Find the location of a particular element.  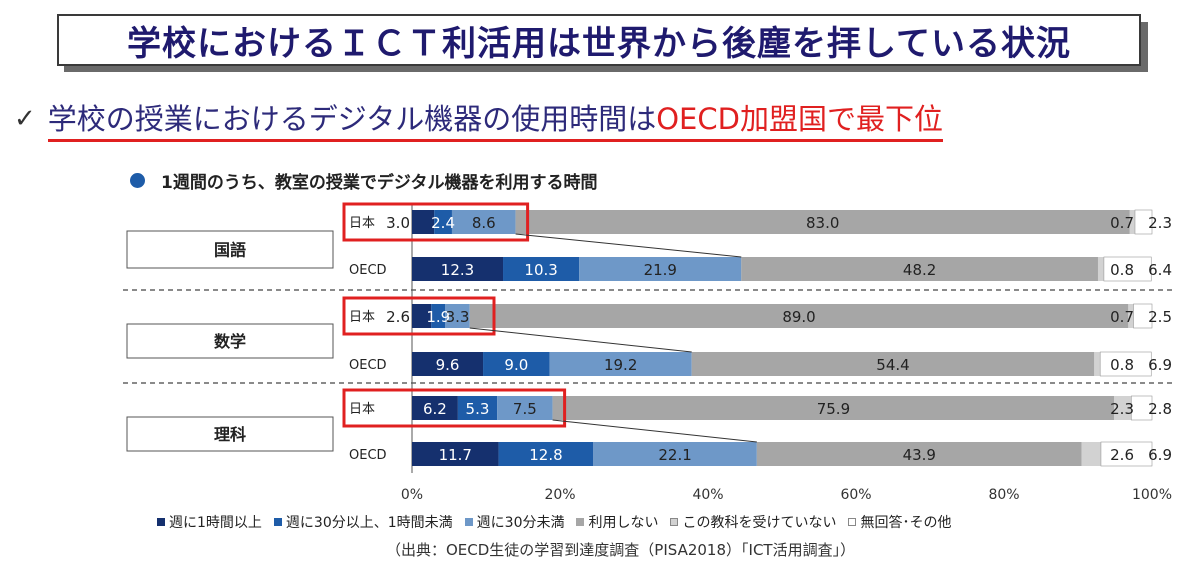

data-label: 43.9 is located at coordinates (919, 455).